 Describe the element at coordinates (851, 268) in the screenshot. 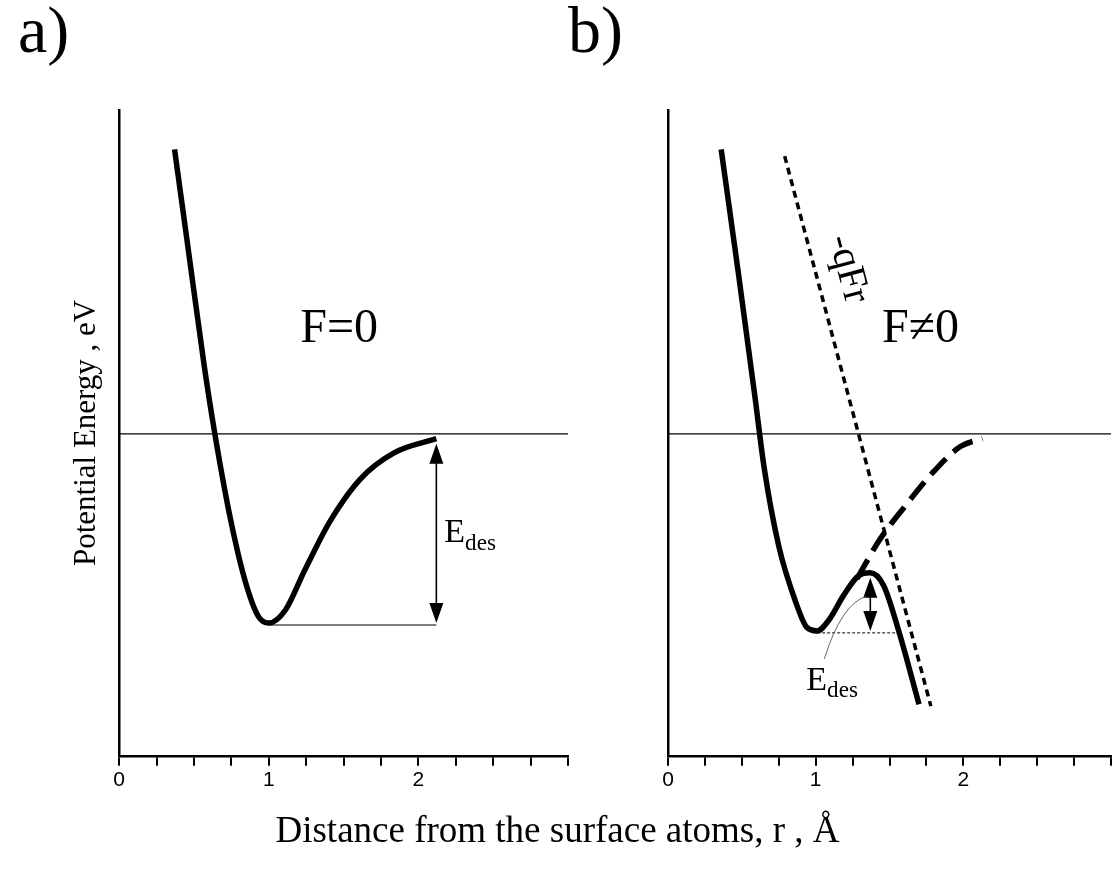

I see `text: -qFr` at that location.